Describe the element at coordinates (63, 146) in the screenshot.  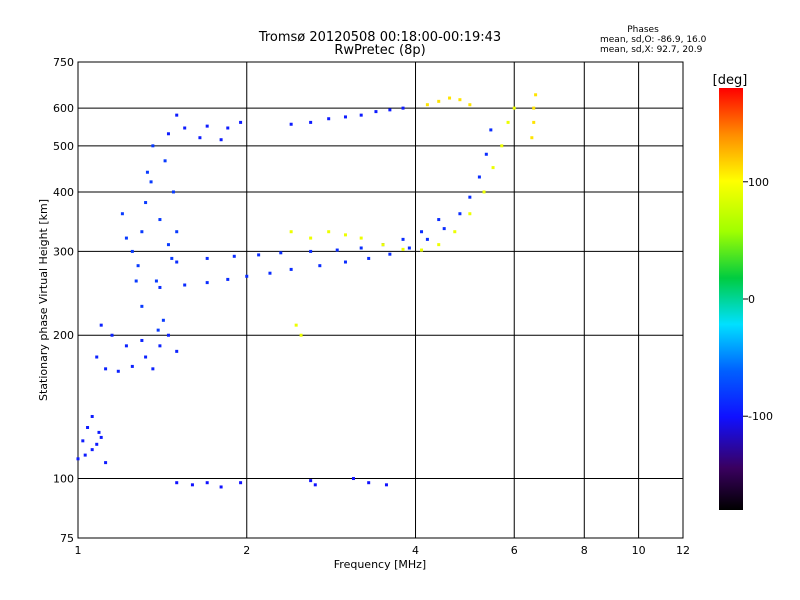
I see `y-tick-label: 500` at that location.